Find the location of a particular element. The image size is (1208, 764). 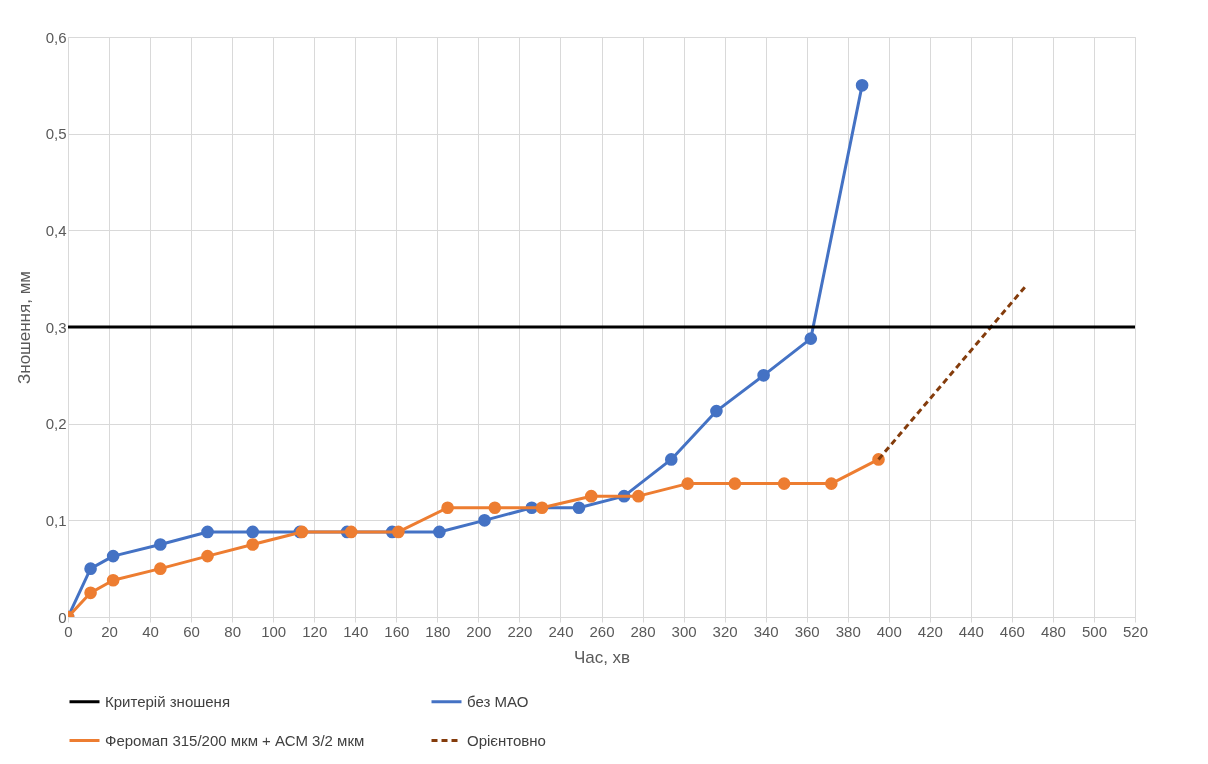

y-tick-label: 0,3 is located at coordinates (56, 327).